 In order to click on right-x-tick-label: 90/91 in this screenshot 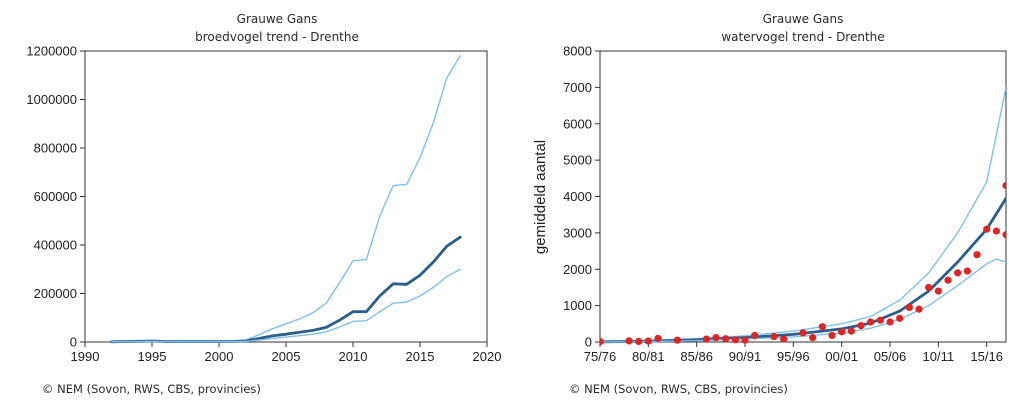, I will do `click(745, 356)`.